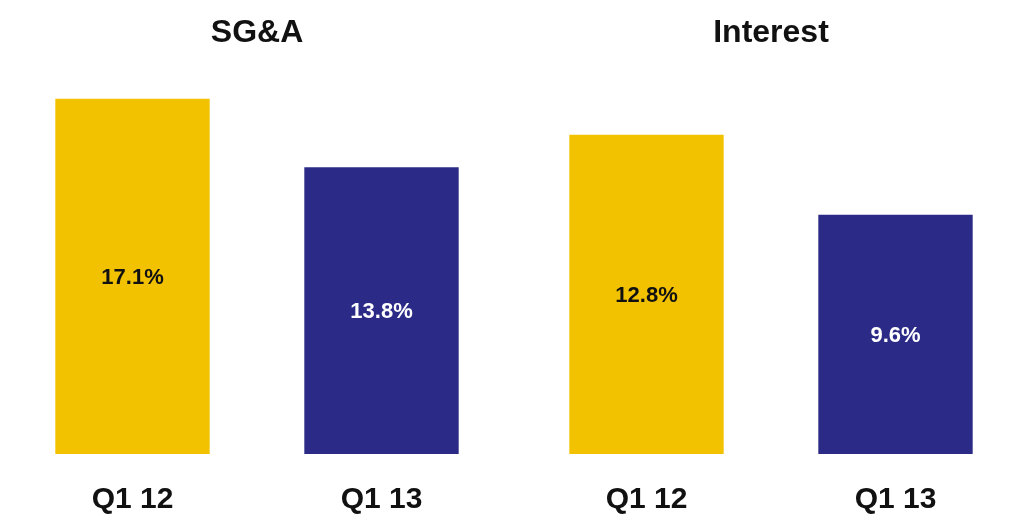  Describe the element at coordinates (132, 276) in the screenshot. I see `data-label: 17.1%` at that location.